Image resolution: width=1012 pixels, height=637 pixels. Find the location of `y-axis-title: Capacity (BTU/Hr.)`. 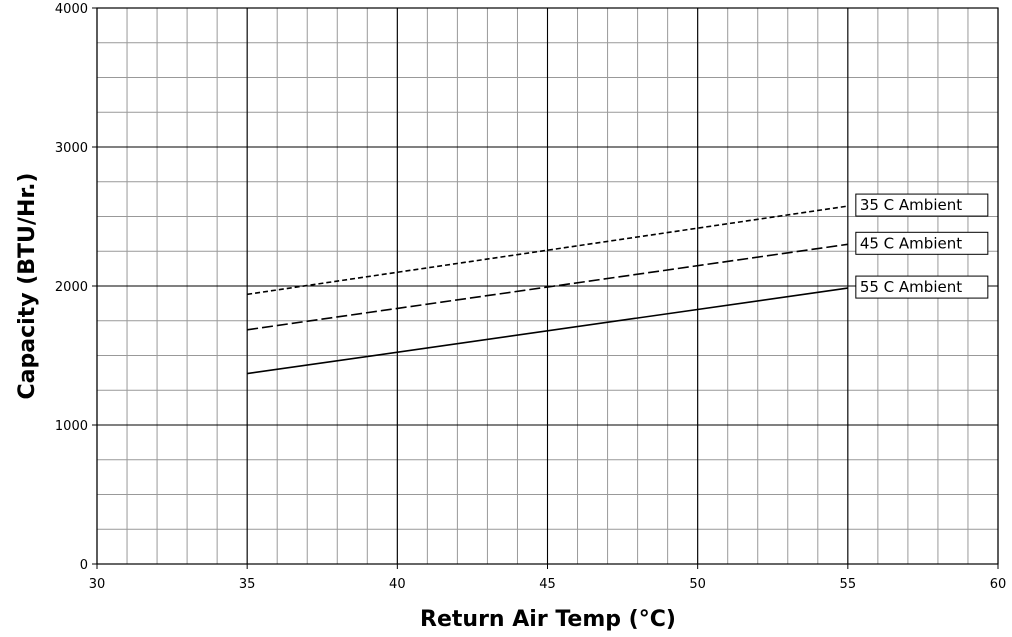

y-axis-title: Capacity (BTU/Hr.) is located at coordinates (27, 286).